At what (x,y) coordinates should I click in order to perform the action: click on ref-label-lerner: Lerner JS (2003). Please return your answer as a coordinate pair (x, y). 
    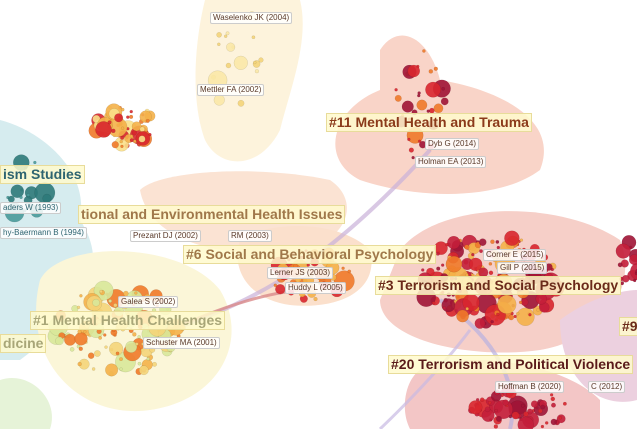
    Looking at the image, I should click on (300, 273).